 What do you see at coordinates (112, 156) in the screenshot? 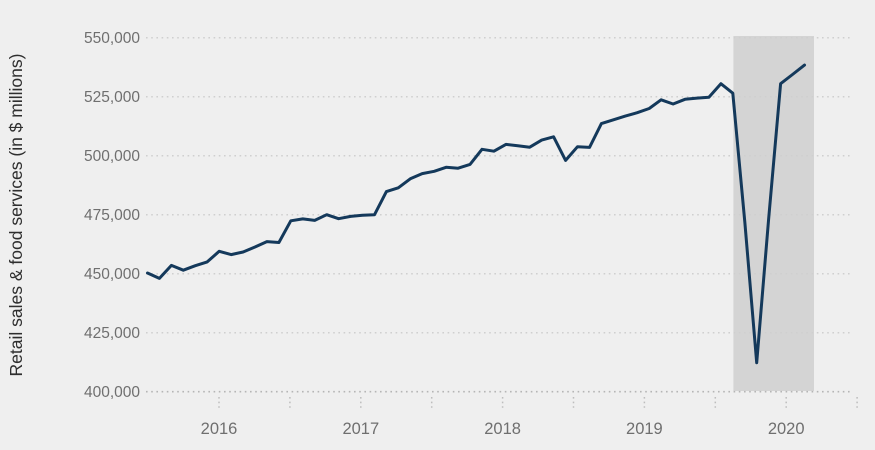
I see `y-tick-label-500000: 500,000` at bounding box center [112, 156].